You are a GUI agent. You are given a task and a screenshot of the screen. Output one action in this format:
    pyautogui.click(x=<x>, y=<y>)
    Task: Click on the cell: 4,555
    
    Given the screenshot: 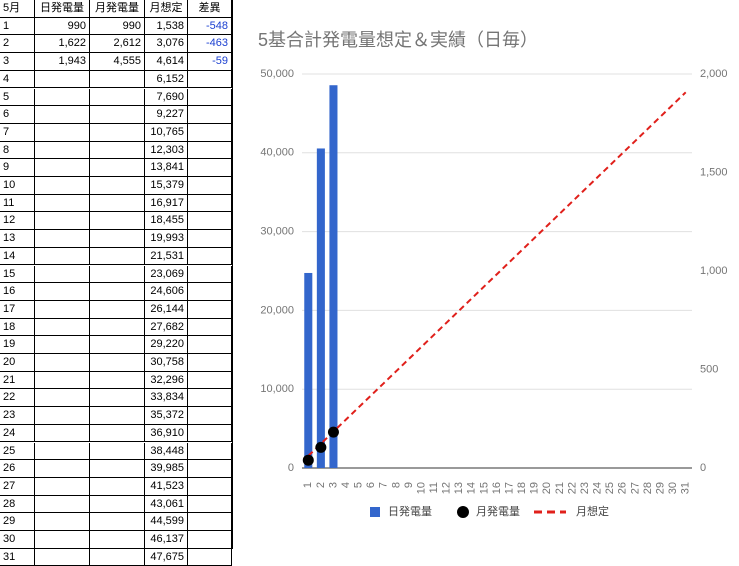 What is the action you would take?
    pyautogui.click(x=117, y=62)
    